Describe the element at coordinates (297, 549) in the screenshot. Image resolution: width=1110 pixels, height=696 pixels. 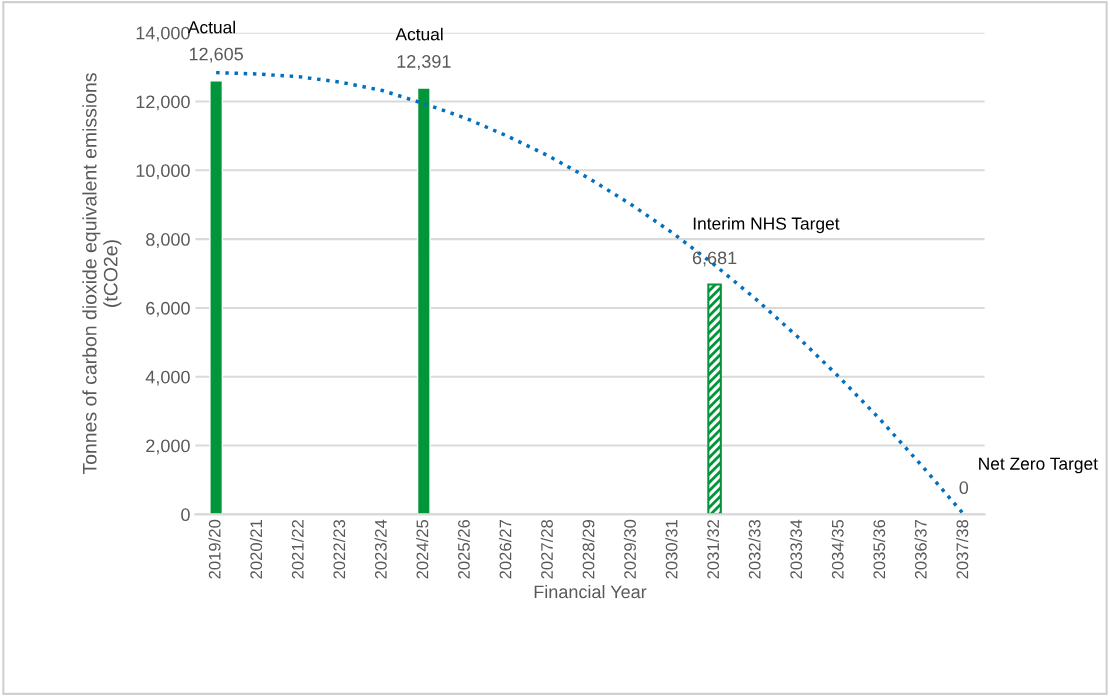
I see `x-tick-label: 2021/22` at that location.